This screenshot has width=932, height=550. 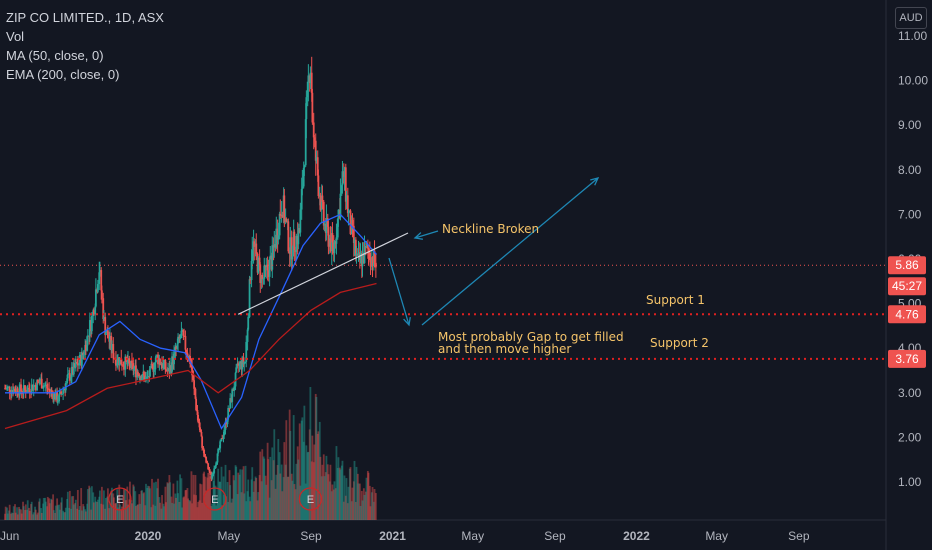 I want to click on neckline-arrow, so click(x=426, y=234).